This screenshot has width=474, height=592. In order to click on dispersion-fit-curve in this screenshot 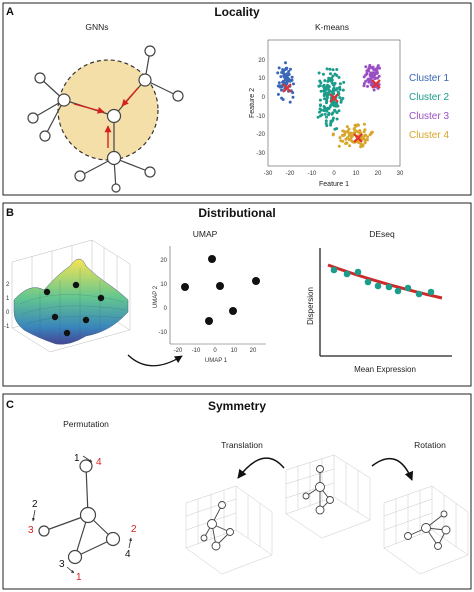, I will do `click(385, 281)`.